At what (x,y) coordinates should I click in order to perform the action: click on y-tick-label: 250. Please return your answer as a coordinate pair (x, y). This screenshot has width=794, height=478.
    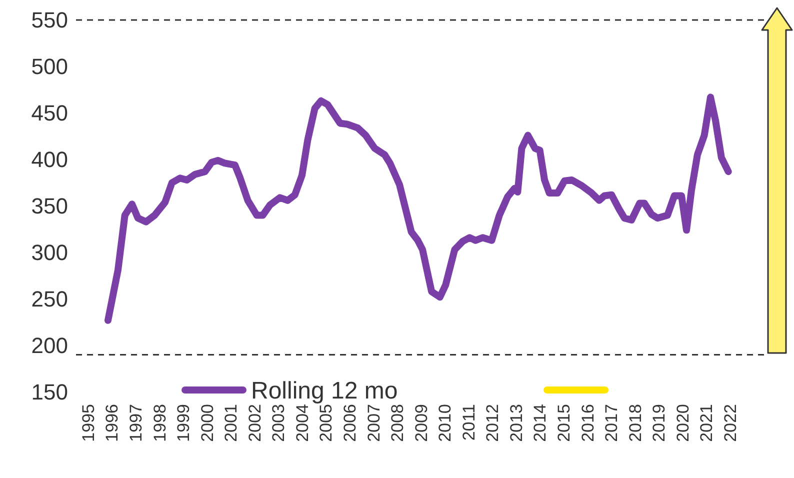
    Looking at the image, I should click on (49, 299).